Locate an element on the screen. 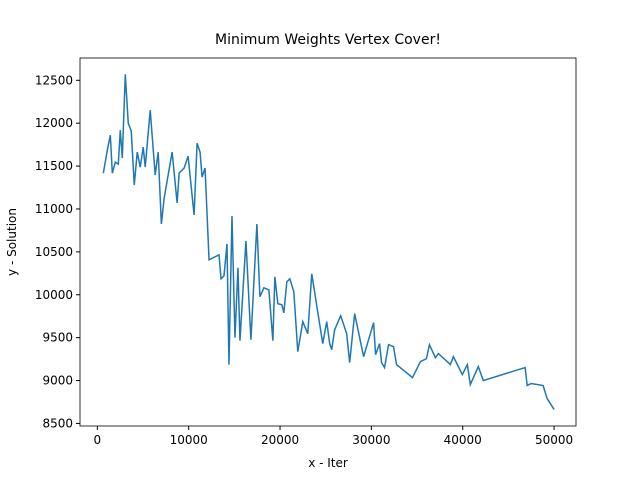 The width and height of the screenshot is (640, 480). x-axis-label: x - Iter is located at coordinates (328, 463).